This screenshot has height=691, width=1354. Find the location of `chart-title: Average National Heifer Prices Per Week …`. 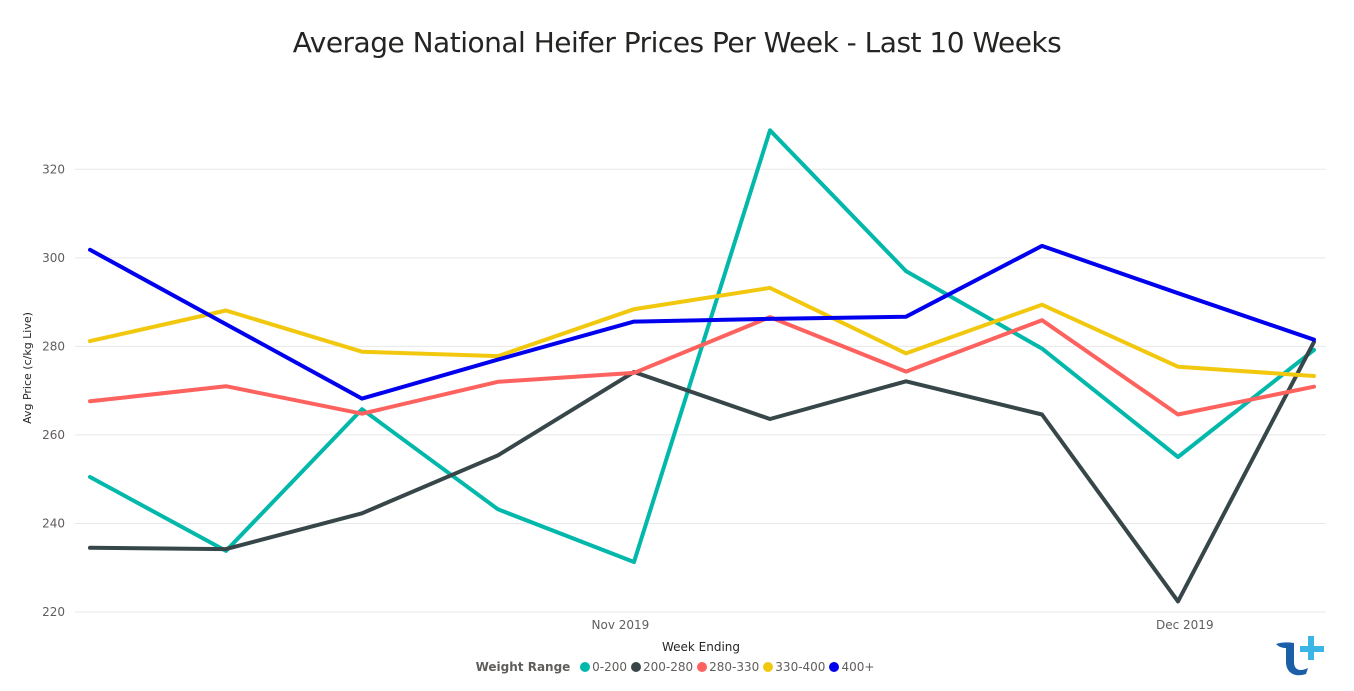

chart-title: Average National Heifer Prices Per Week … is located at coordinates (677, 42).